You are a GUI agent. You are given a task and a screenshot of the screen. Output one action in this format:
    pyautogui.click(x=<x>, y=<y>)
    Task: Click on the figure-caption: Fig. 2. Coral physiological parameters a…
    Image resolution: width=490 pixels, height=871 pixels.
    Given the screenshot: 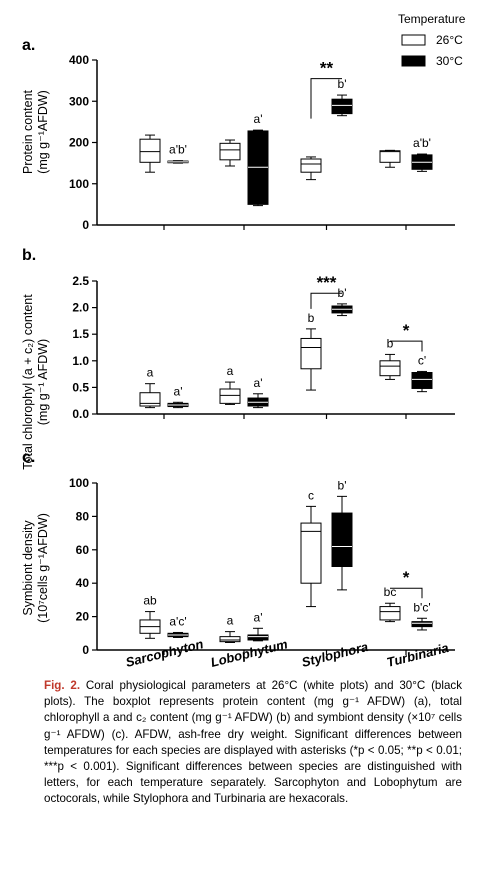 What is the action you would take?
    pyautogui.click(x=253, y=743)
    